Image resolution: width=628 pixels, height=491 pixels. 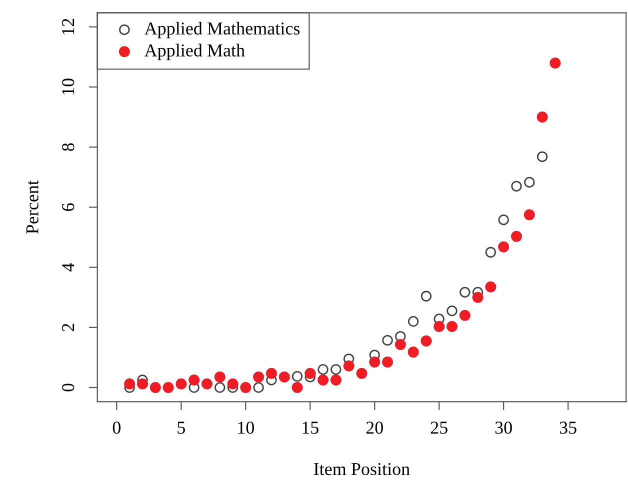 What do you see at coordinates (68, 388) in the screenshot?
I see `y-tick-label: 0` at bounding box center [68, 388].